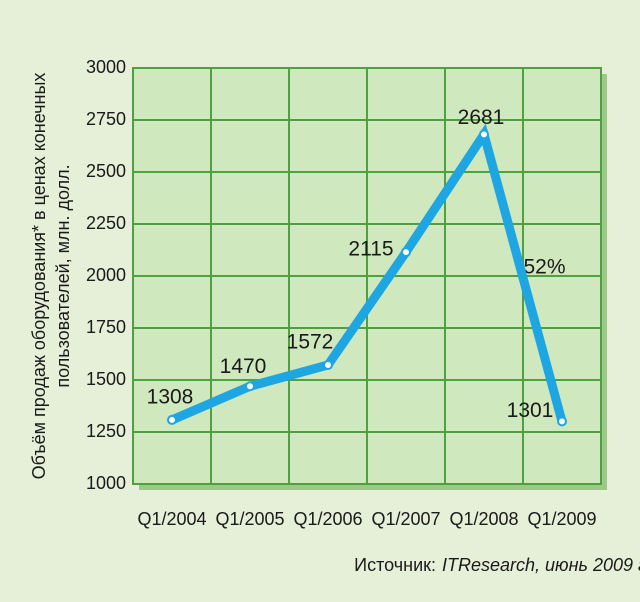 The height and width of the screenshot is (602, 640). What do you see at coordinates (481, 117) in the screenshot?
I see `data-label: 2681` at bounding box center [481, 117].